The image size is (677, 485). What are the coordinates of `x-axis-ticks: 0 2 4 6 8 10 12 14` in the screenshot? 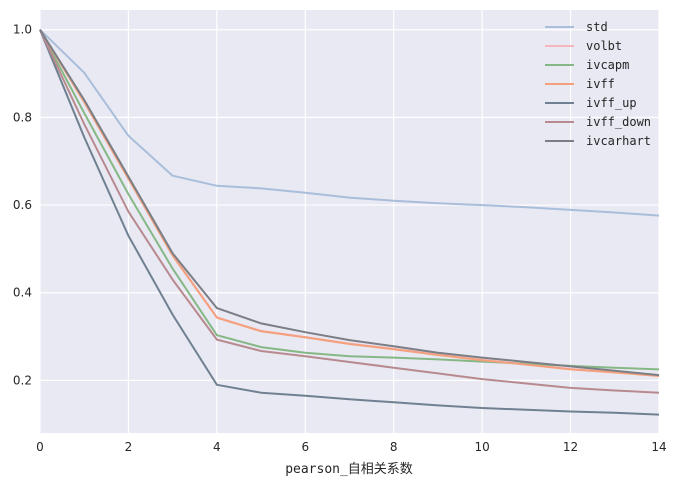 It's located at (351, 447).